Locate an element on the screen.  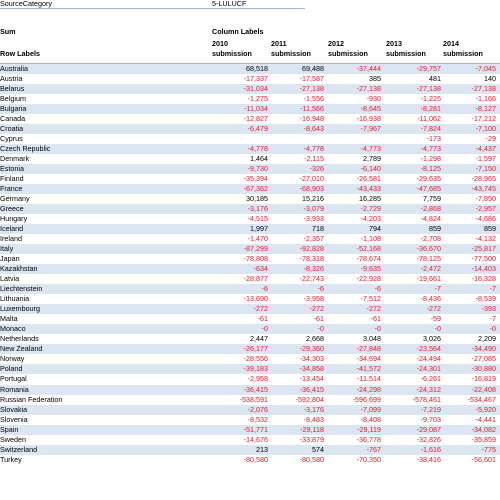
table-cell: 1,997 is located at coordinates (259, 229).